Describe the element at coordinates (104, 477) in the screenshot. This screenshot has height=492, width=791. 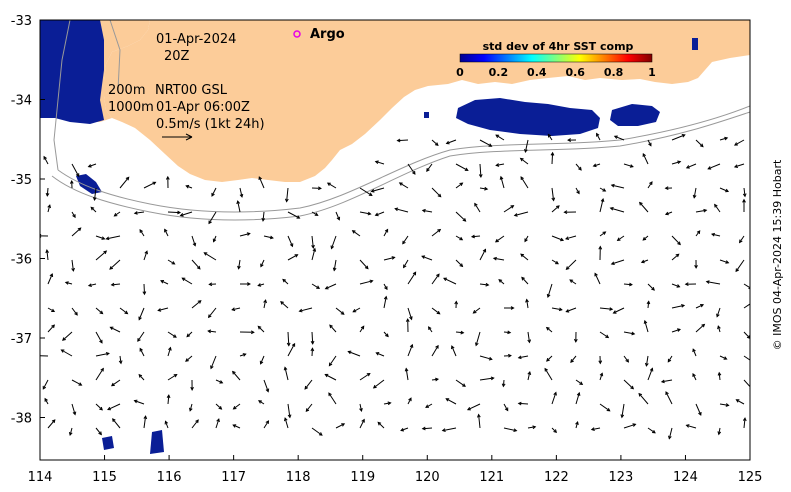
I see `x-tick-label: 115` at that location.